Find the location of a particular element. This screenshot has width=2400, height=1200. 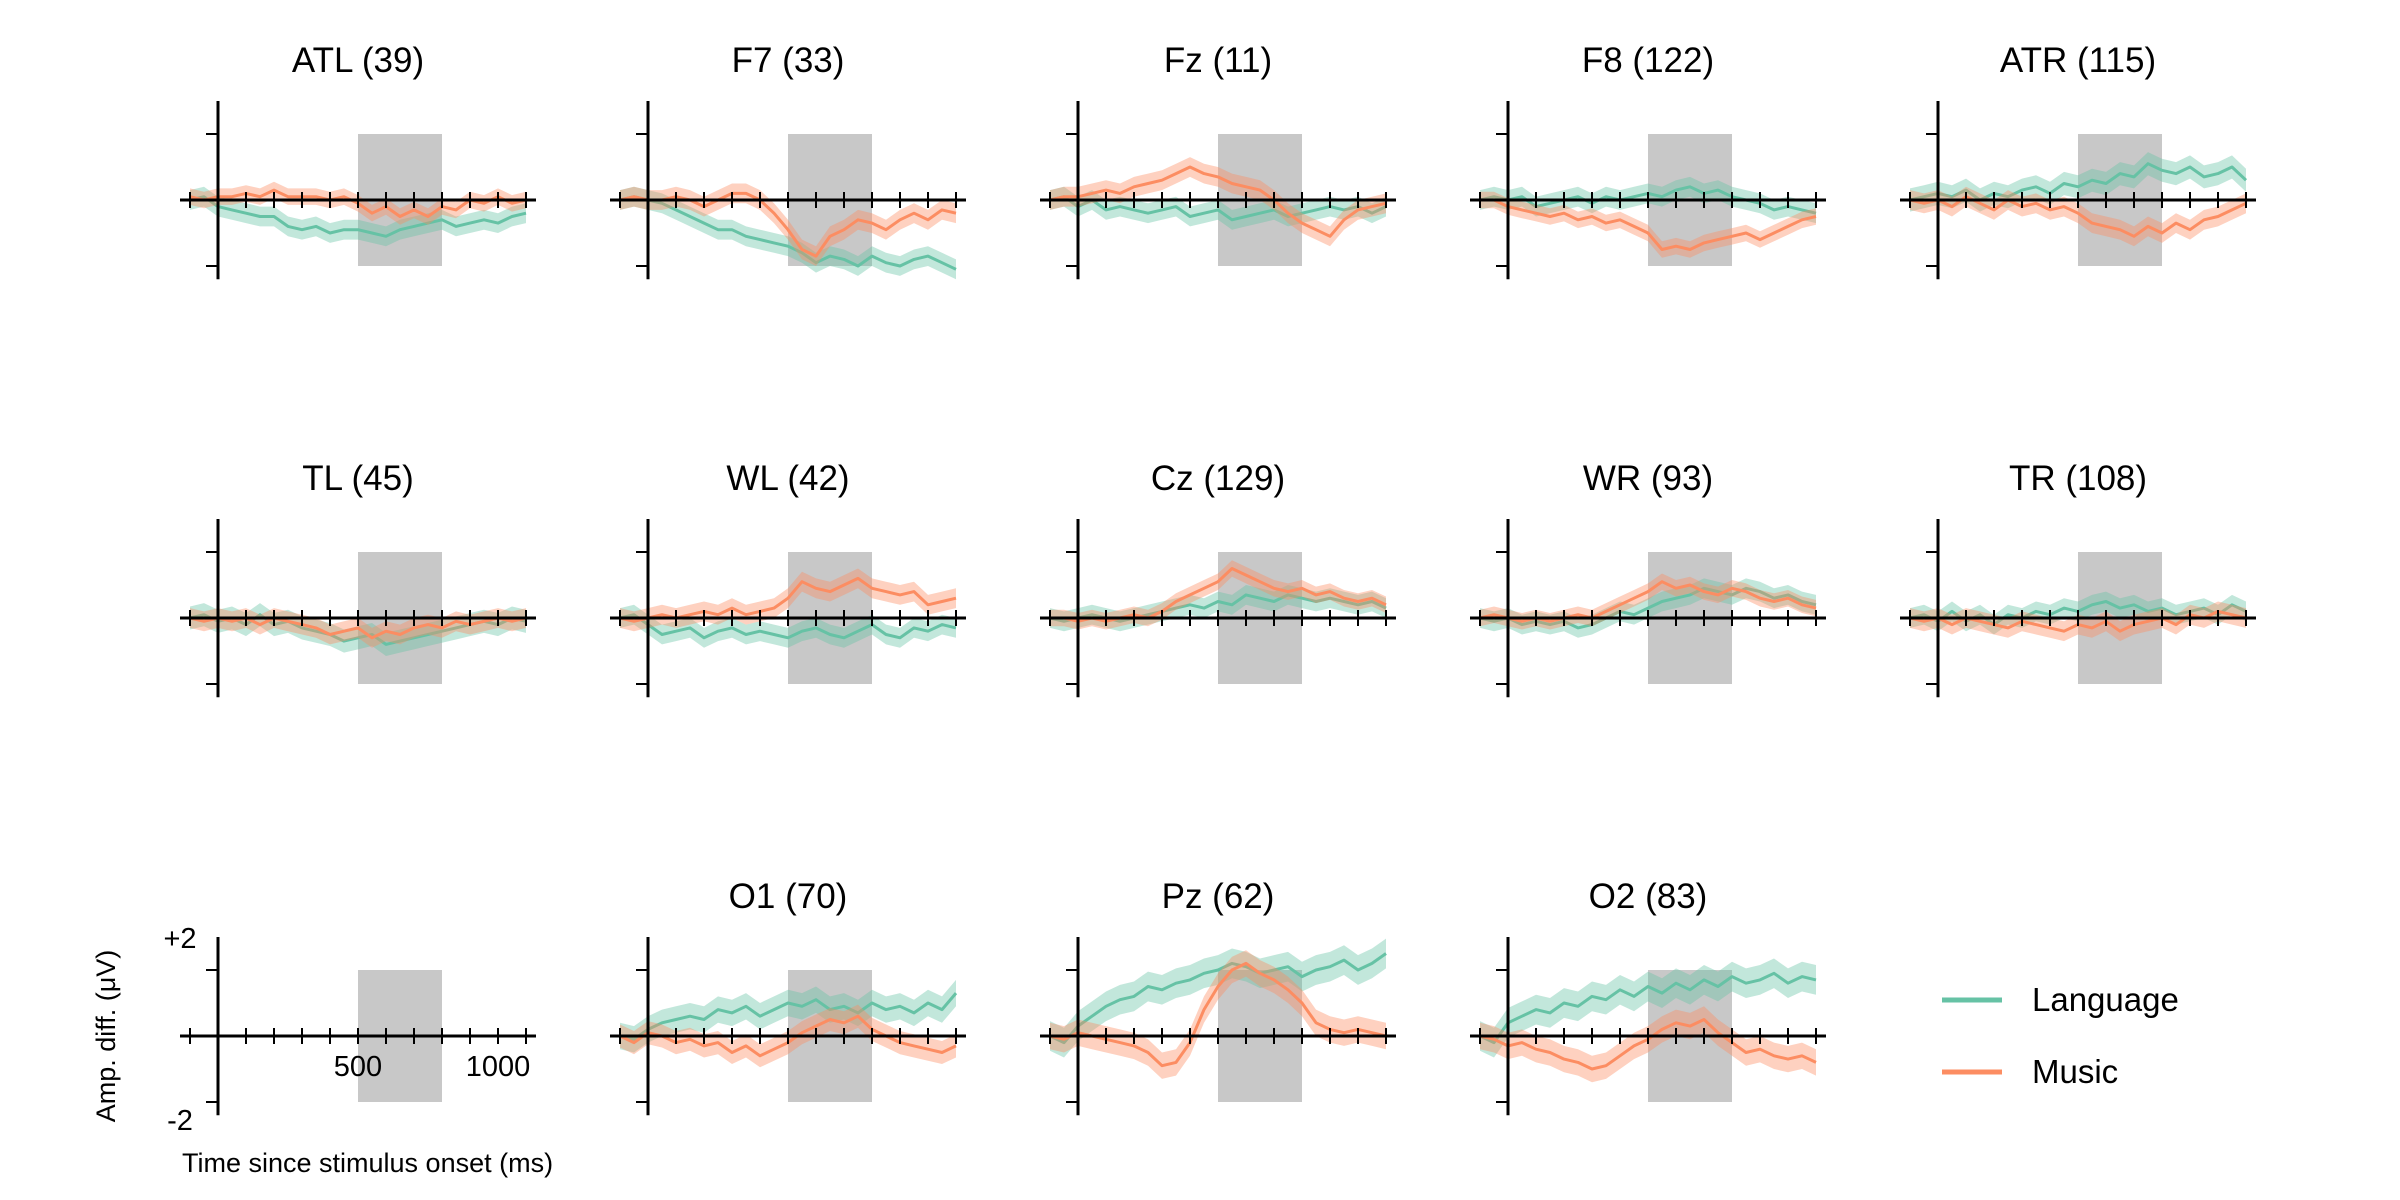

panel-title: Cz (129) is located at coordinates (1218, 478).